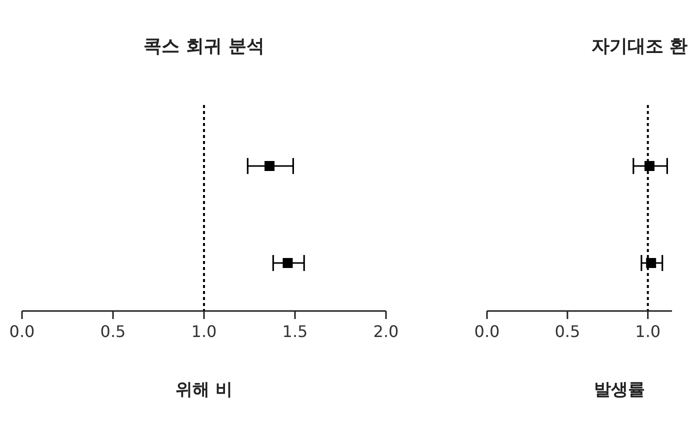  Describe the element at coordinates (204, 46) in the screenshot. I see `chart-title: 콕스 회귀 분석` at that location.